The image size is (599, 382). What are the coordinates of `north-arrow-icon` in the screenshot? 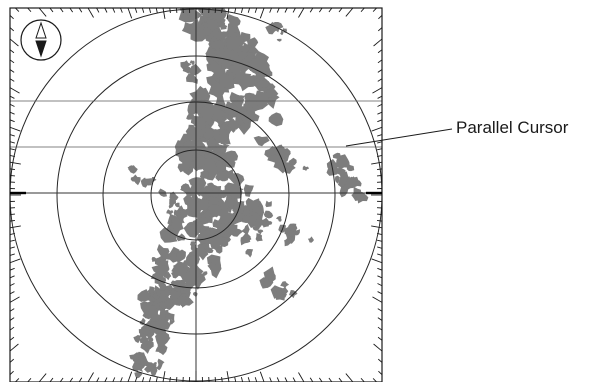 It's located at (41, 40).